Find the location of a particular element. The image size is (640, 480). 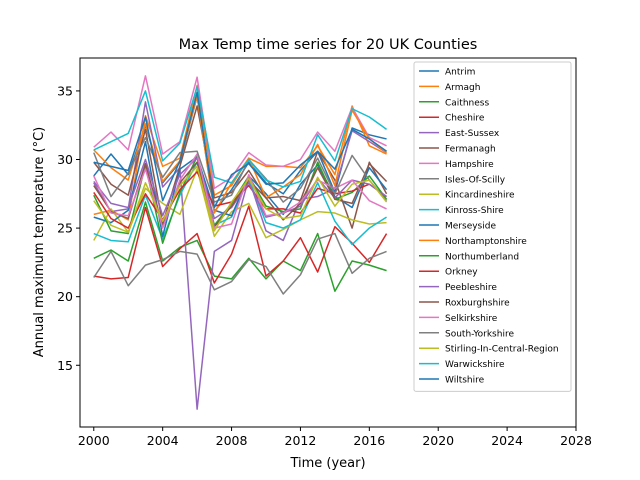

legend-label: East-Sussex is located at coordinates (472, 134).